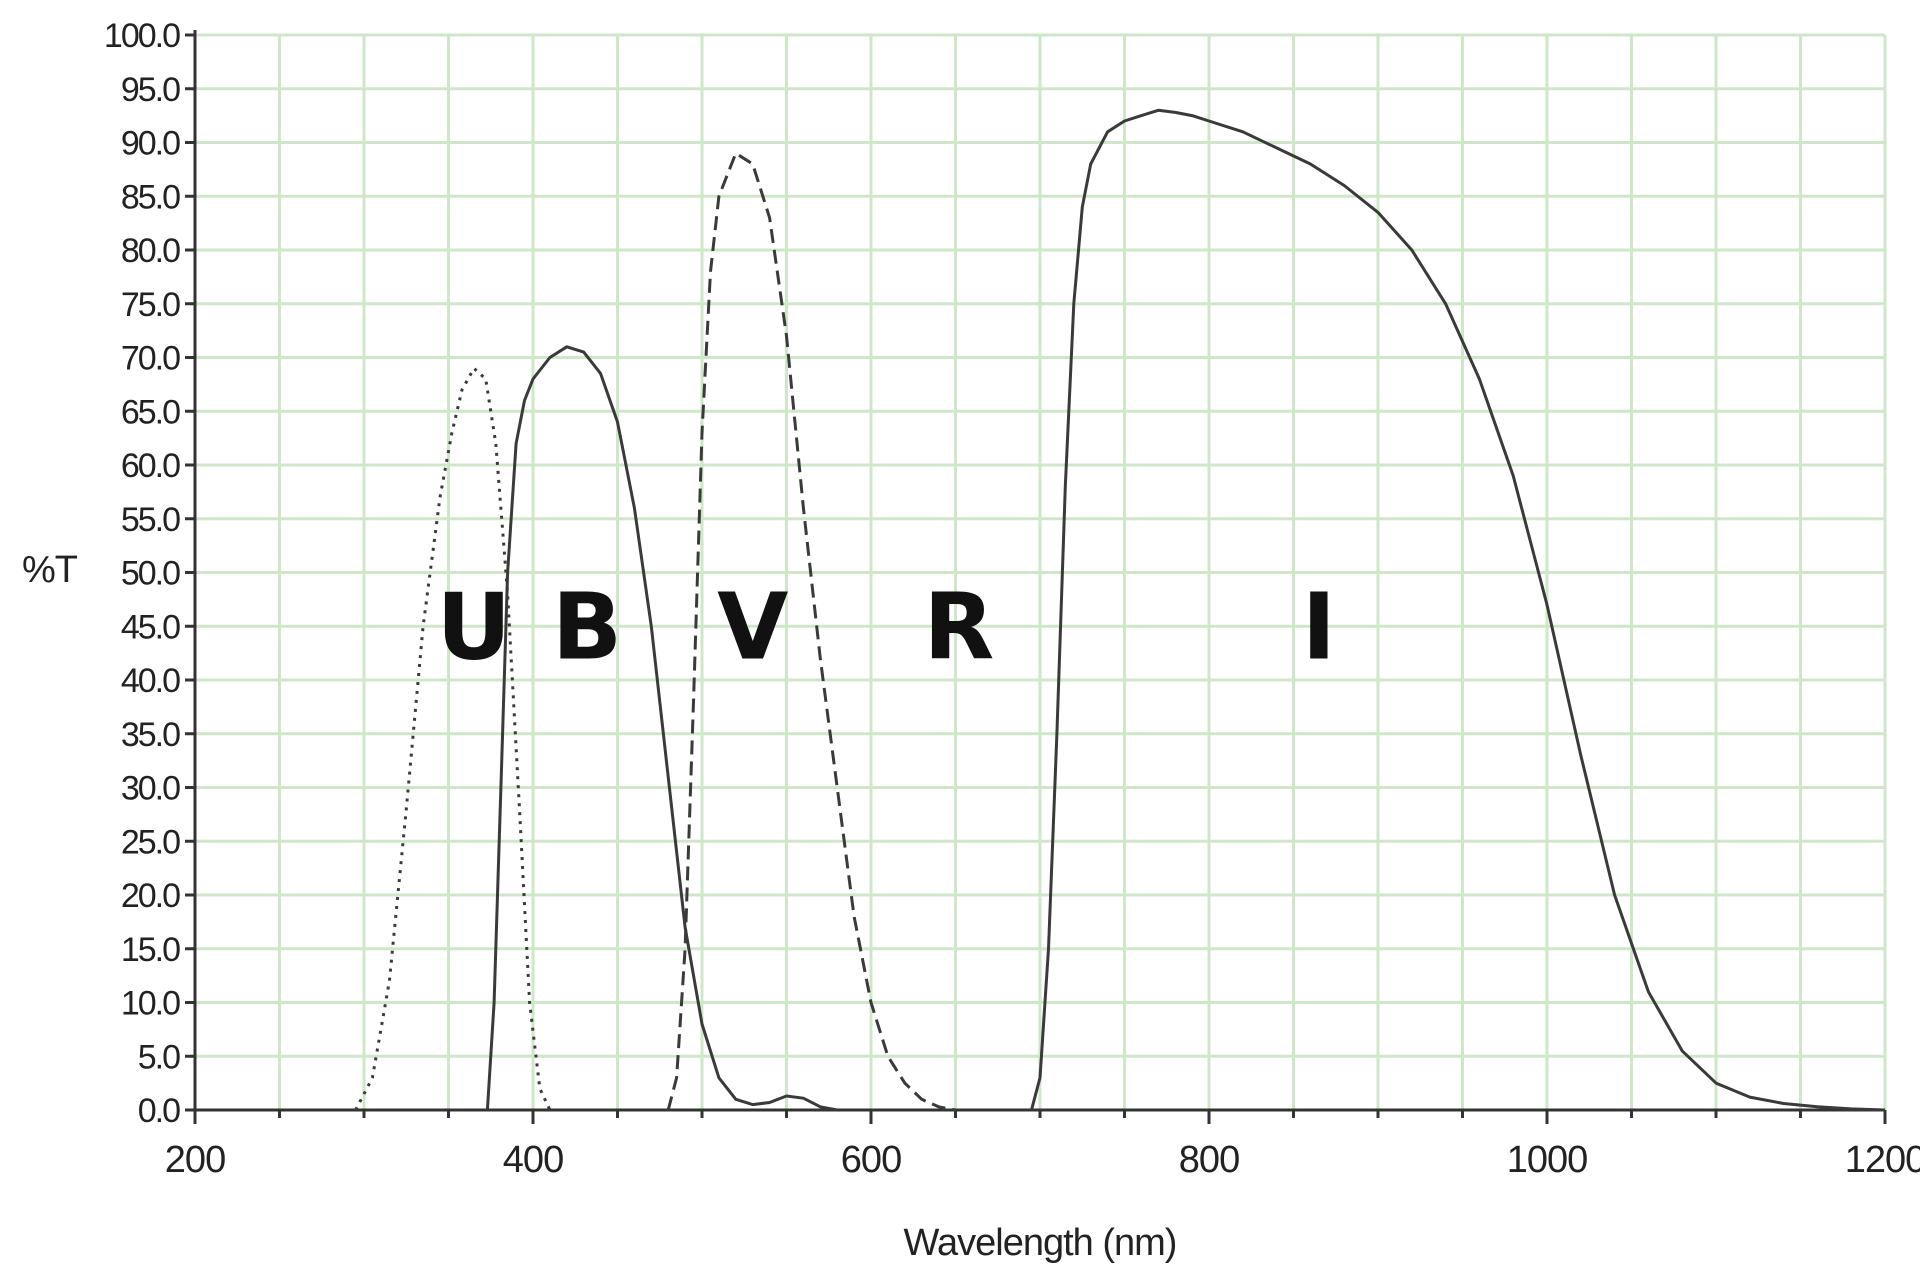  What do you see at coordinates (150, 251) in the screenshot?
I see `y-tick-label: 80.0` at bounding box center [150, 251].